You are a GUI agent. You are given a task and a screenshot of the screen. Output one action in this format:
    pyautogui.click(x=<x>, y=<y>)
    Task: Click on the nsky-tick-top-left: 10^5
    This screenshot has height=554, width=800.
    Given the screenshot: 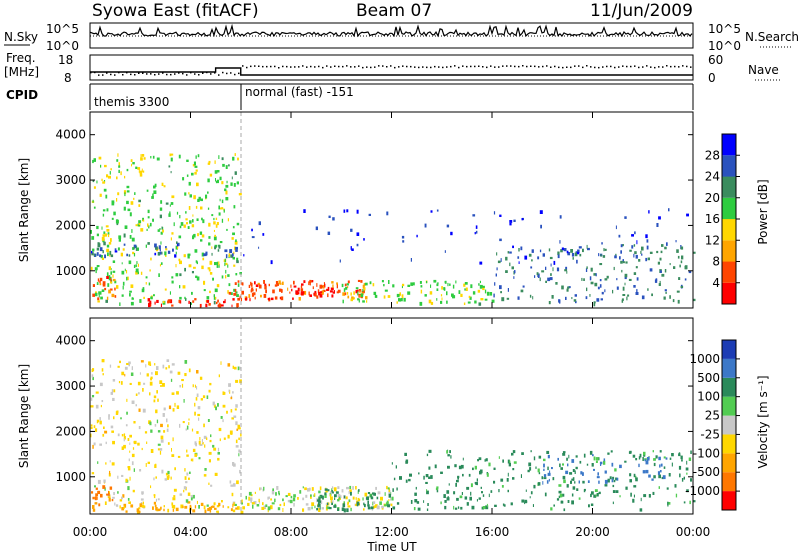 What is the action you would take?
    pyautogui.click(x=62, y=29)
    